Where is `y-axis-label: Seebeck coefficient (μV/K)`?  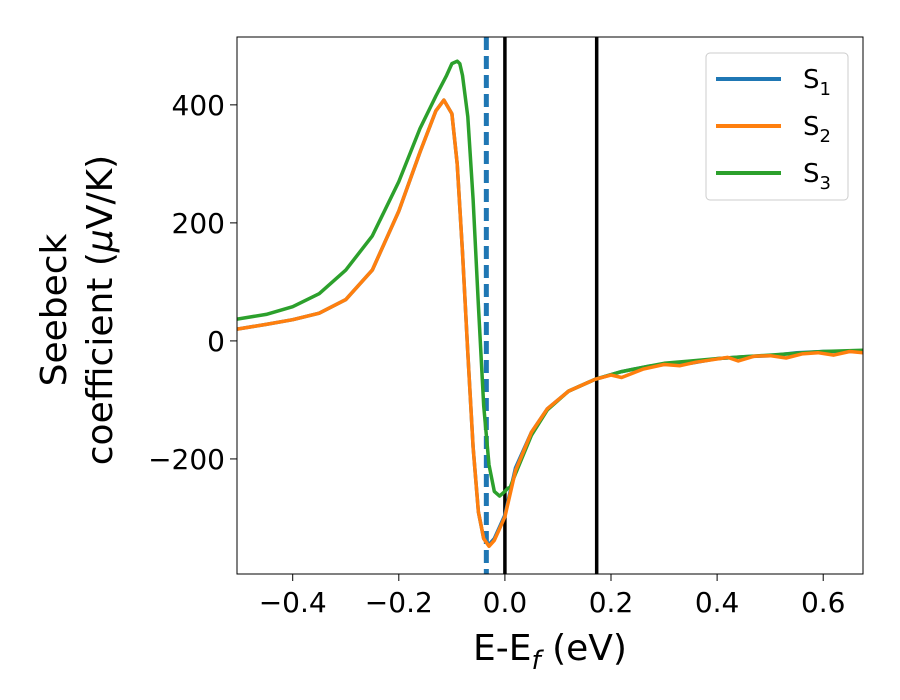 y-axis-label: Seebeck coefficient (μV/K) is located at coordinates (77, 310).